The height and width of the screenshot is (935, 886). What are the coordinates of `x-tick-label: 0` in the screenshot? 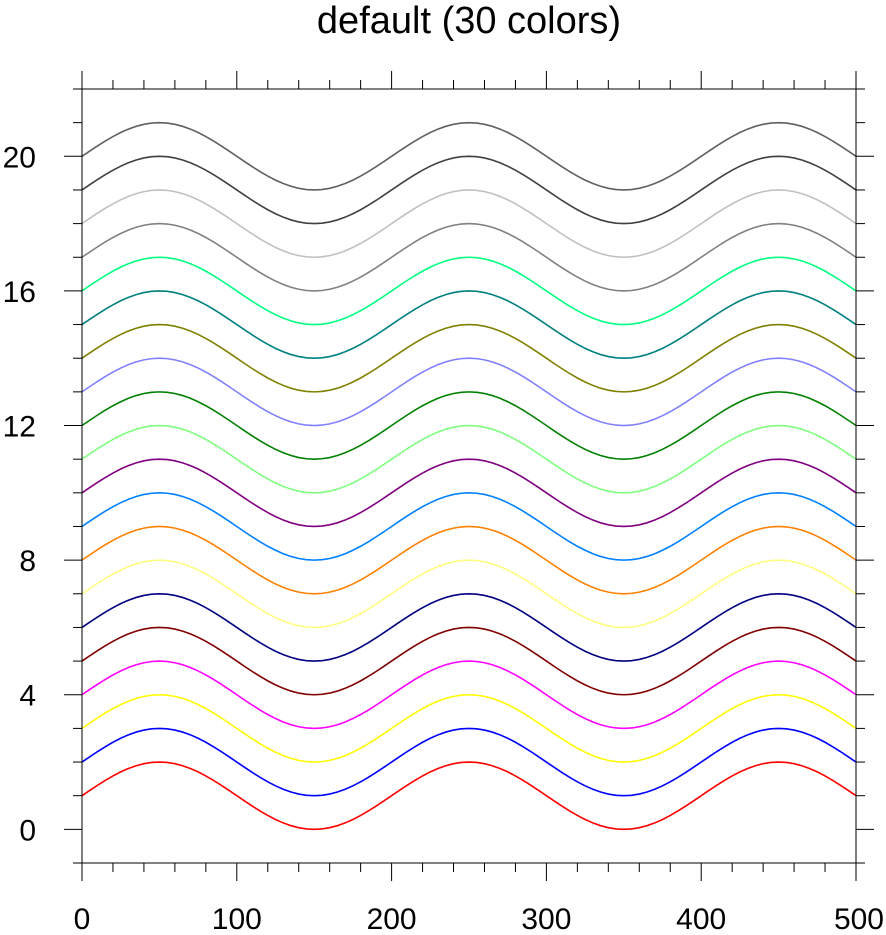 It's located at (82, 919).